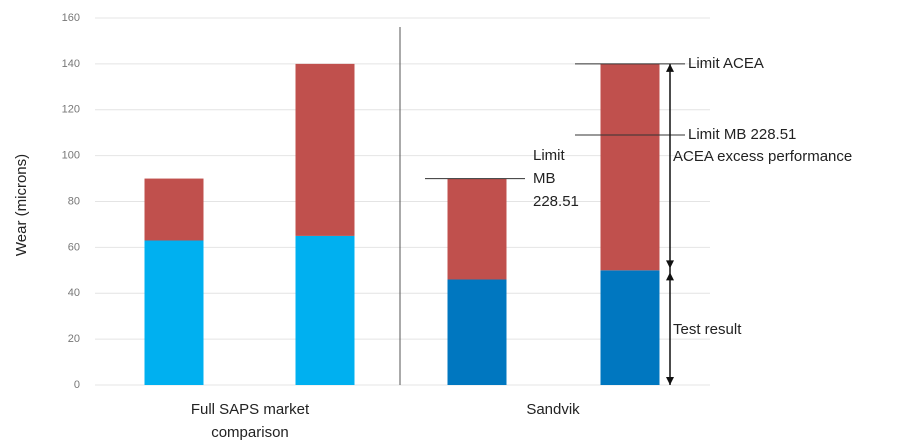 This screenshot has height=443, width=922. I want to click on y-tick-label: 40, so click(74, 293).